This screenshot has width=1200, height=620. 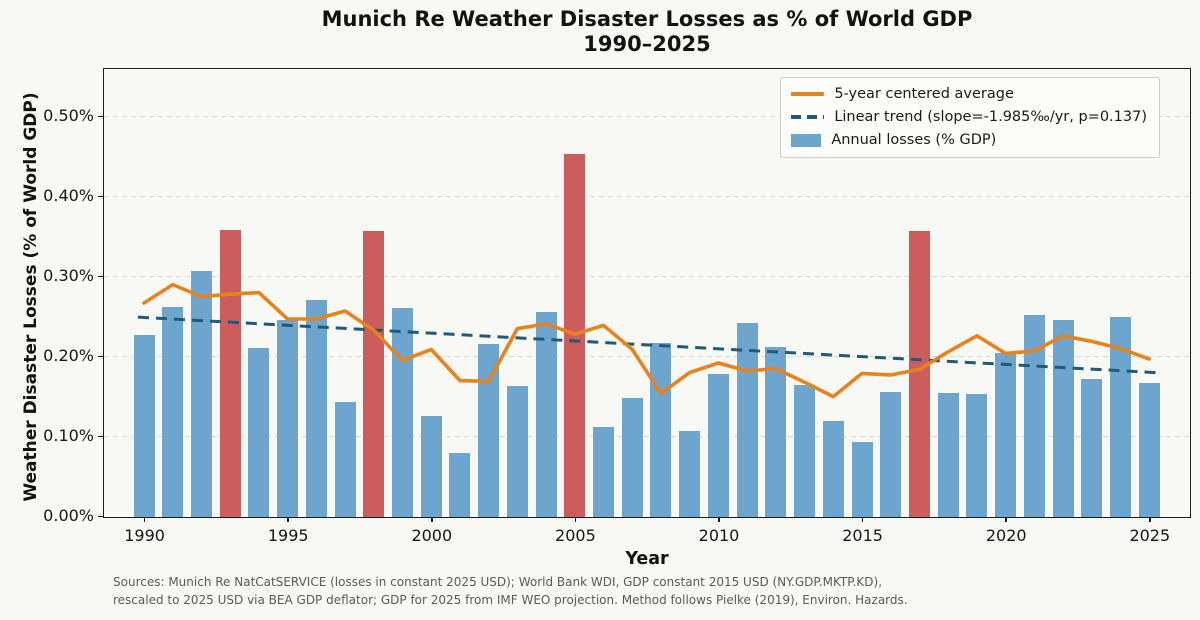 What do you see at coordinates (144, 425) in the screenshot?
I see `bar-1990` at bounding box center [144, 425].